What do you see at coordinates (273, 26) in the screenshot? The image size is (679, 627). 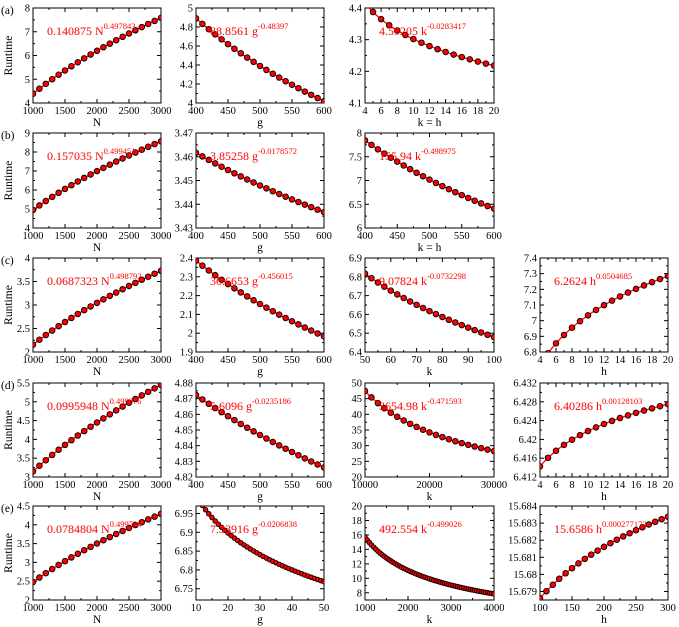 I see `fit-exponent: -0.48397` at bounding box center [273, 26].